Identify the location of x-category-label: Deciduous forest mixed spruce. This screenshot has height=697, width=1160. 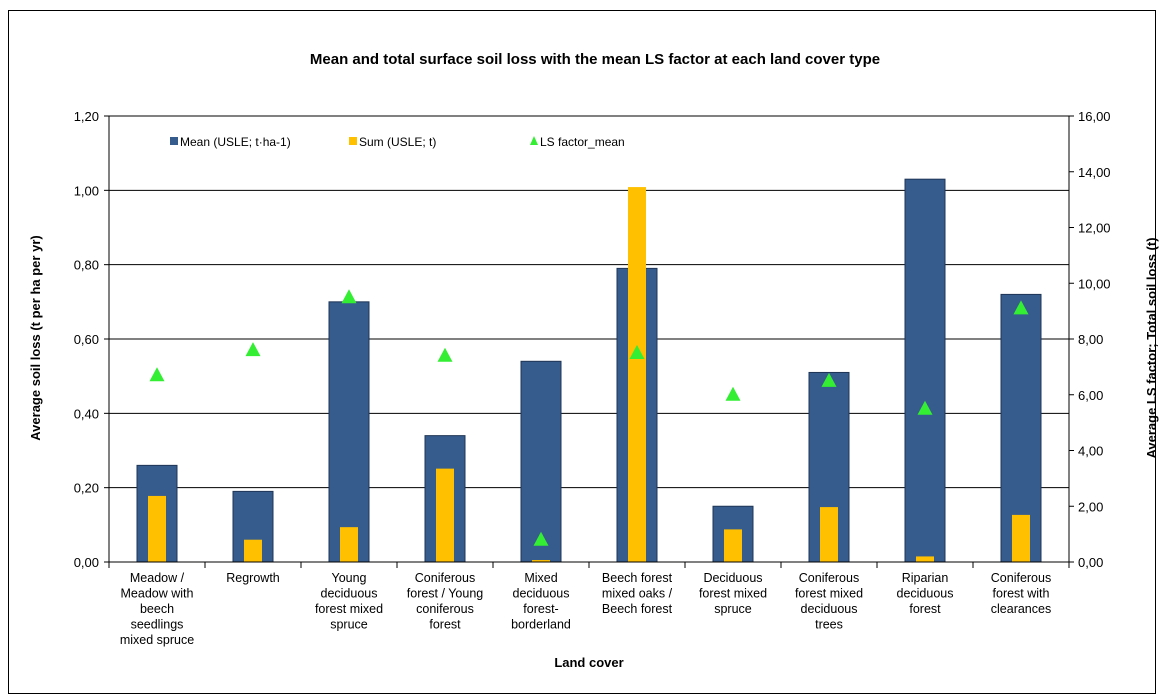
(733, 593).